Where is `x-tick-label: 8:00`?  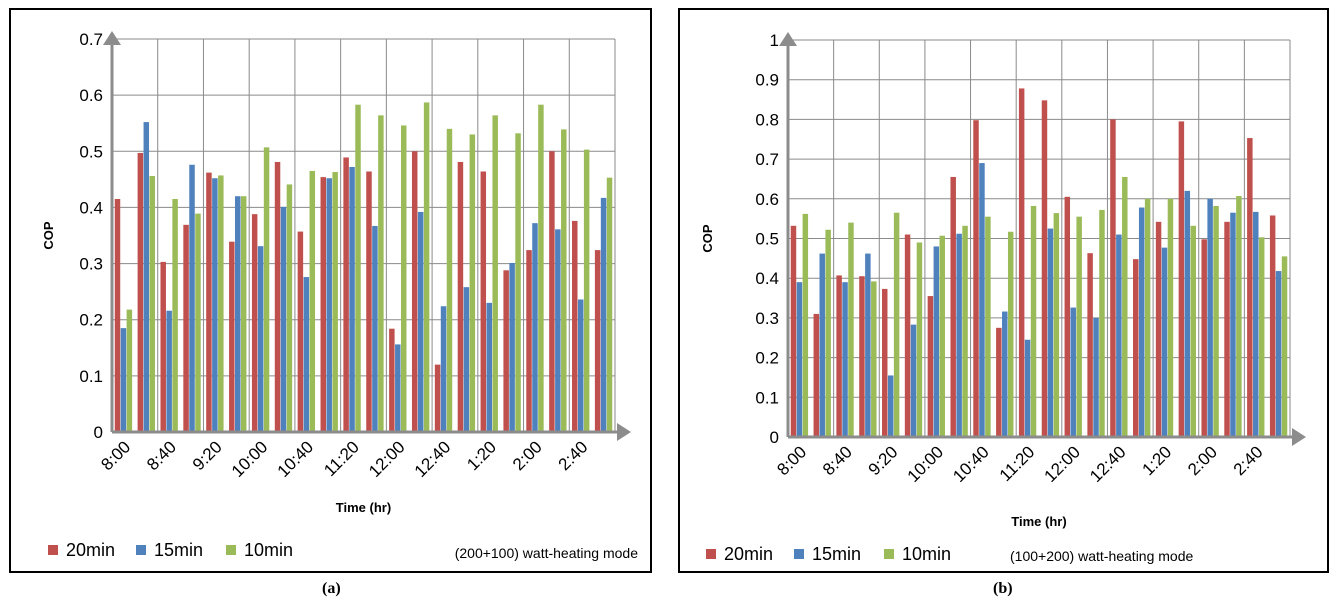
x-tick-label: 8:00 is located at coordinates (115, 455).